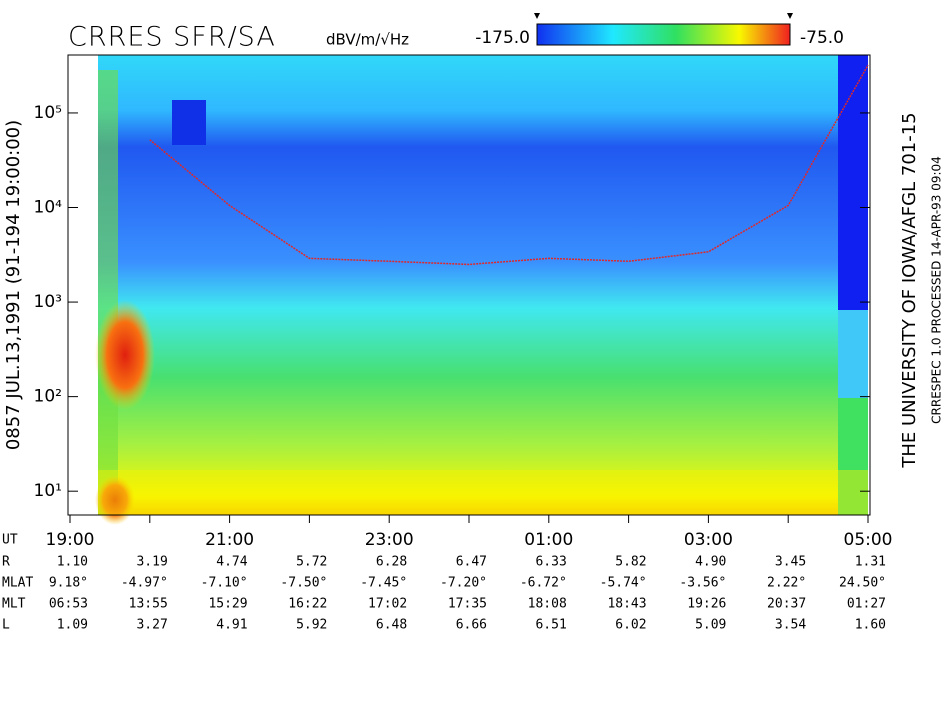  What do you see at coordinates (48, 302) in the screenshot?
I see `y-tick-label: 10³` at bounding box center [48, 302].